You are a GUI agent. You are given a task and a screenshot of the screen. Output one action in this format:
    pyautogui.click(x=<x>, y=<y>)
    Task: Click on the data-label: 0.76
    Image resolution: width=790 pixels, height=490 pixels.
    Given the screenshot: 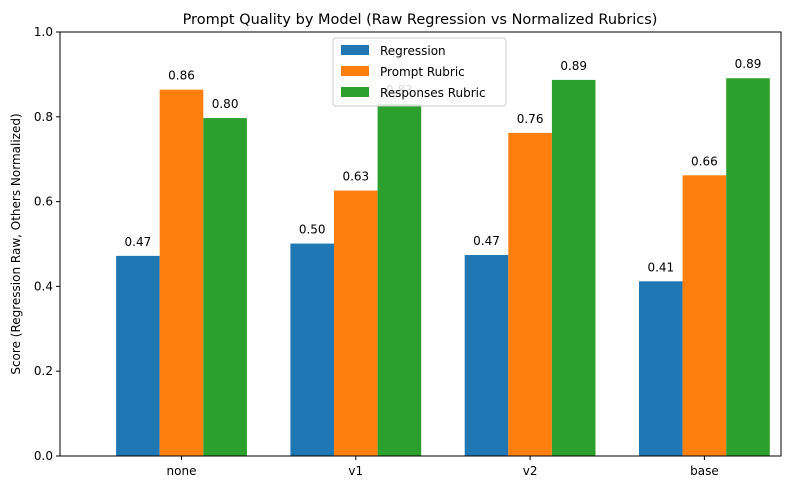 What is the action you would take?
    pyautogui.click(x=530, y=119)
    